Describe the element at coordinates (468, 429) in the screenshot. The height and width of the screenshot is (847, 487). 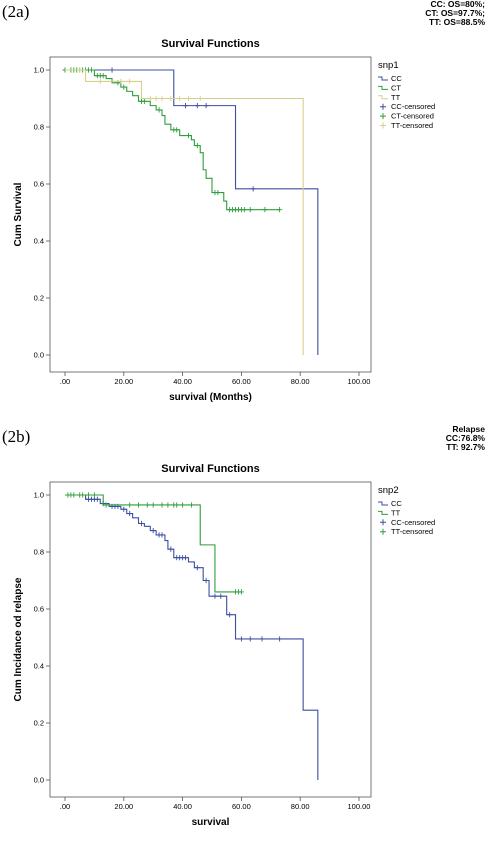
I see `stats-line: Relapse` at that location.